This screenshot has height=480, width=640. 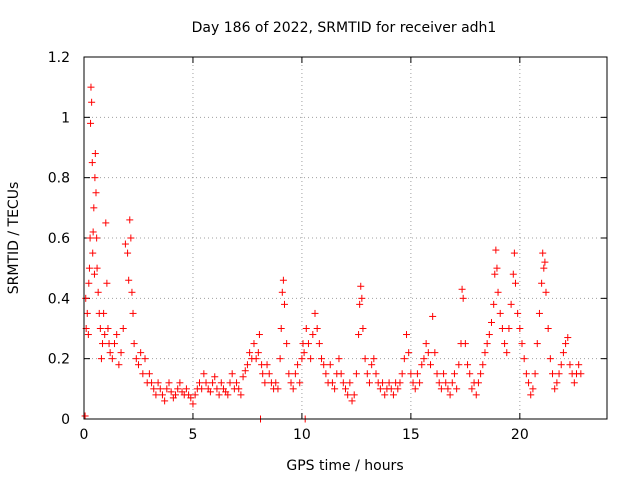 What do you see at coordinates (65, 420) in the screenshot?
I see `y-tick-label: 0` at bounding box center [65, 420].